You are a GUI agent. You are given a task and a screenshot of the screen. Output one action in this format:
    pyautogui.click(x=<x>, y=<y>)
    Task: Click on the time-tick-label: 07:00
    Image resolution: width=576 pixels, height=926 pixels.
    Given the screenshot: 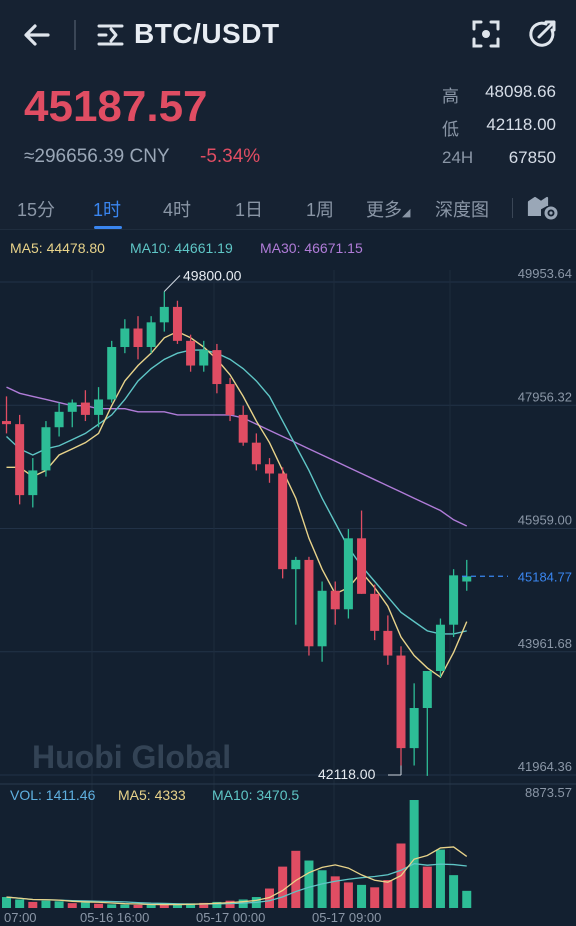 What is the action you would take?
    pyautogui.click(x=20, y=917)
    